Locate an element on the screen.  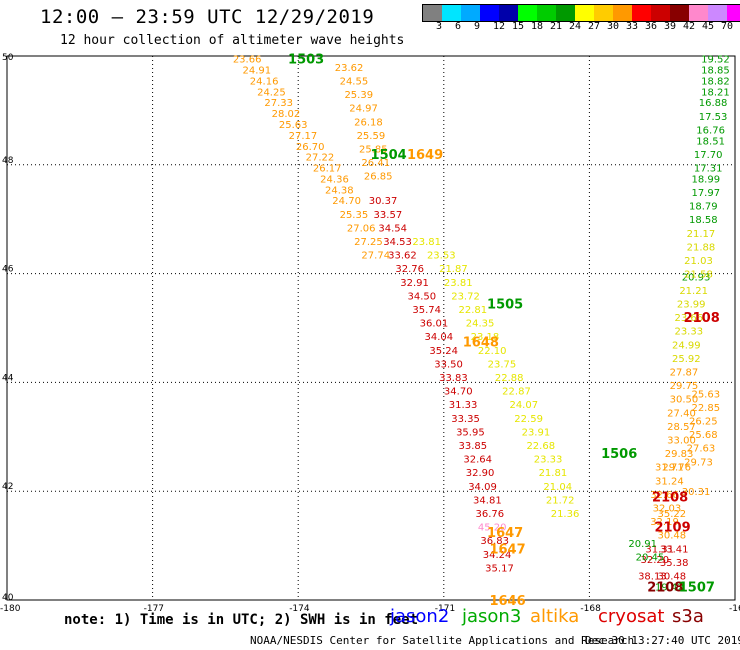
track-number-label: 1648 is located at coordinates (481, 343).